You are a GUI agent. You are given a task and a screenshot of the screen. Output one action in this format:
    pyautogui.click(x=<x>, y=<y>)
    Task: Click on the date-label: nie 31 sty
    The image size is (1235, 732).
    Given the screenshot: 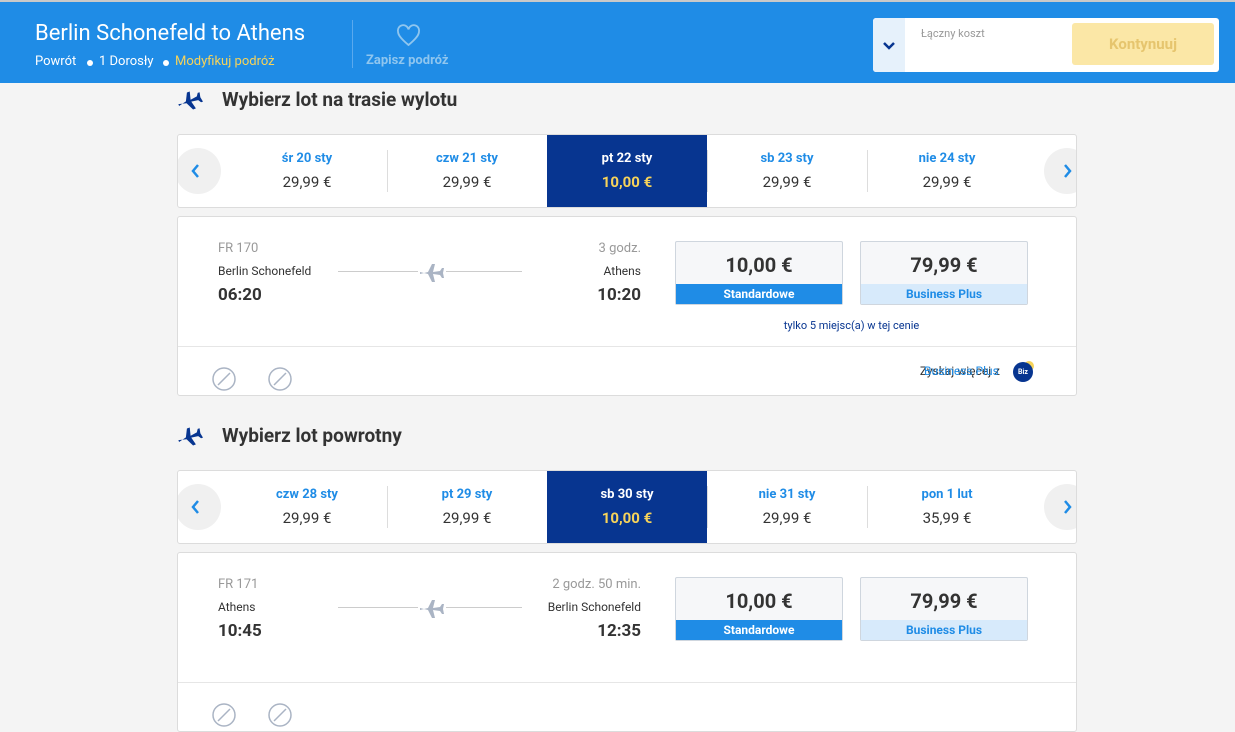 What is the action you would take?
    pyautogui.click(x=787, y=494)
    